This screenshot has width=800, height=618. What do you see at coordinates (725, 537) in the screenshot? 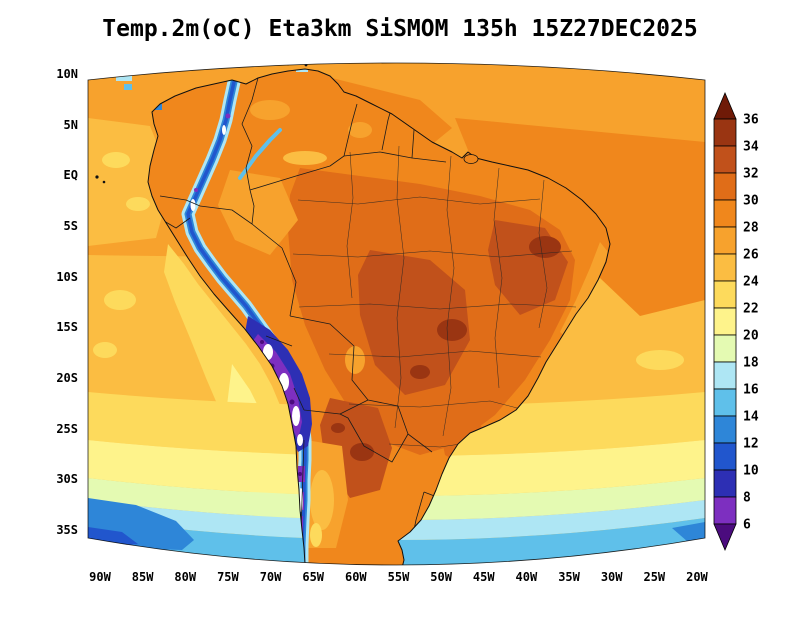
I see `colorbar-arrow-bottom` at bounding box center [725, 537].